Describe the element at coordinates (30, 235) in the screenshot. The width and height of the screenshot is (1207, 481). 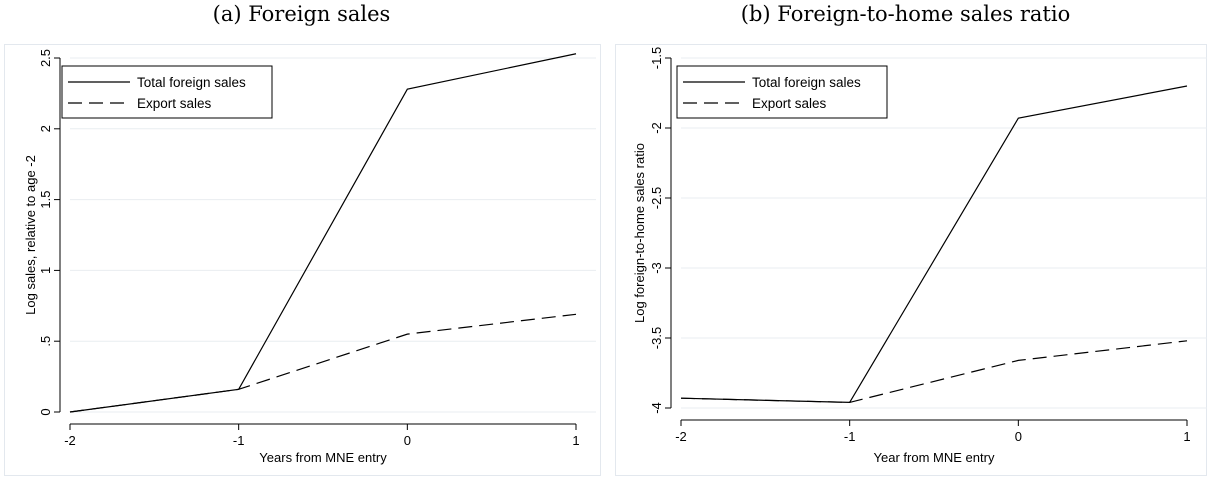
I see `y-axis-label: Log sales, relative to age -2` at that location.